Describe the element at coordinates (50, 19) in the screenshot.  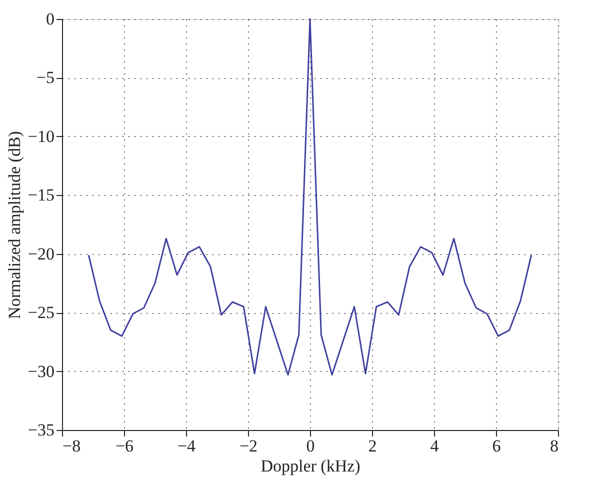
I see `y-tick-label: 0` at that location.